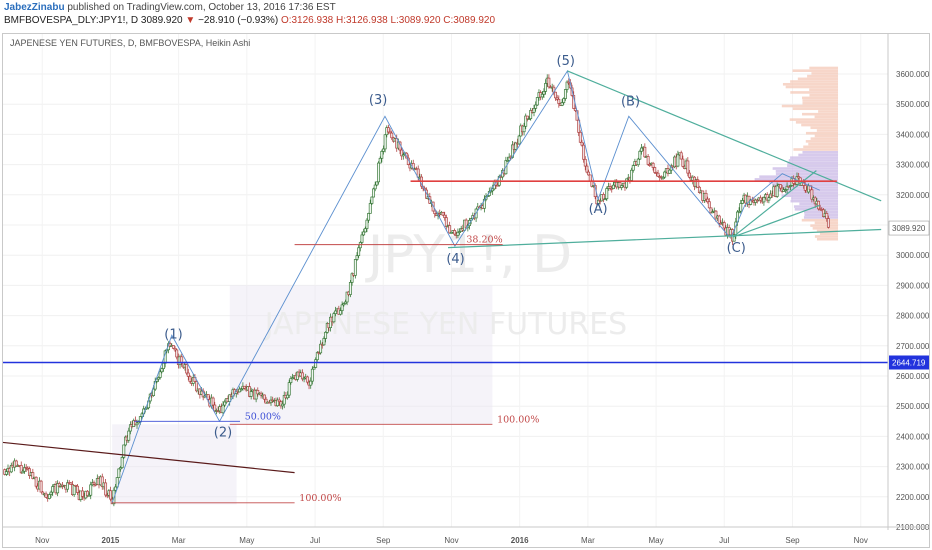 This screenshot has height=550, width=932. Describe the element at coordinates (913, 406) in the screenshot. I see `y-tick-label: 2500.000` at that location.